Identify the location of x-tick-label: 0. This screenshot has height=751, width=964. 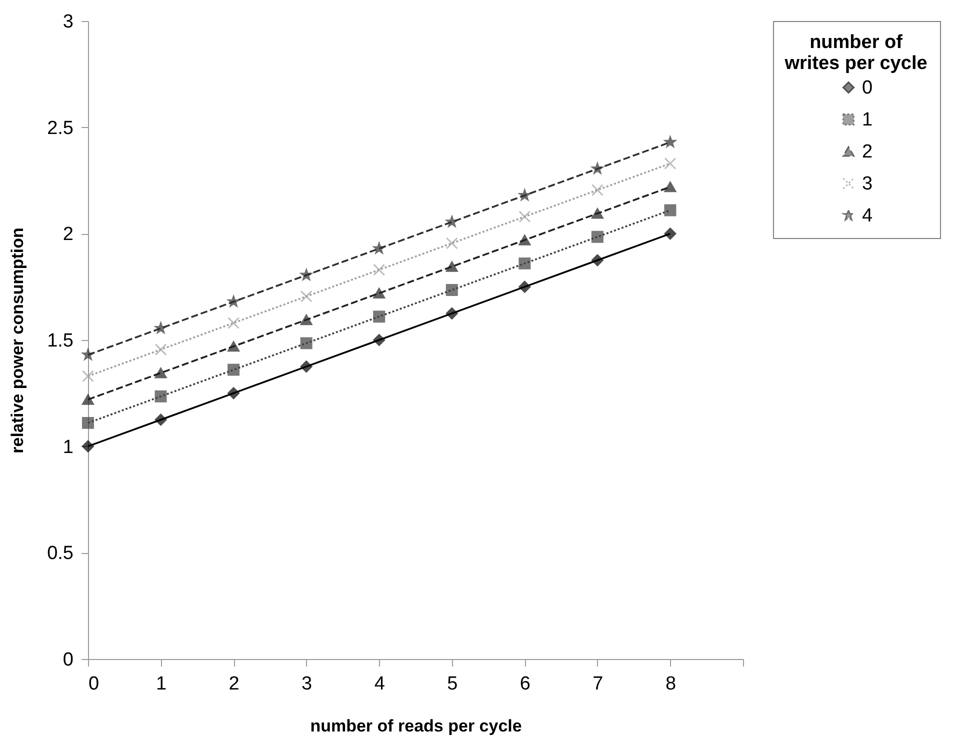
(94, 684).